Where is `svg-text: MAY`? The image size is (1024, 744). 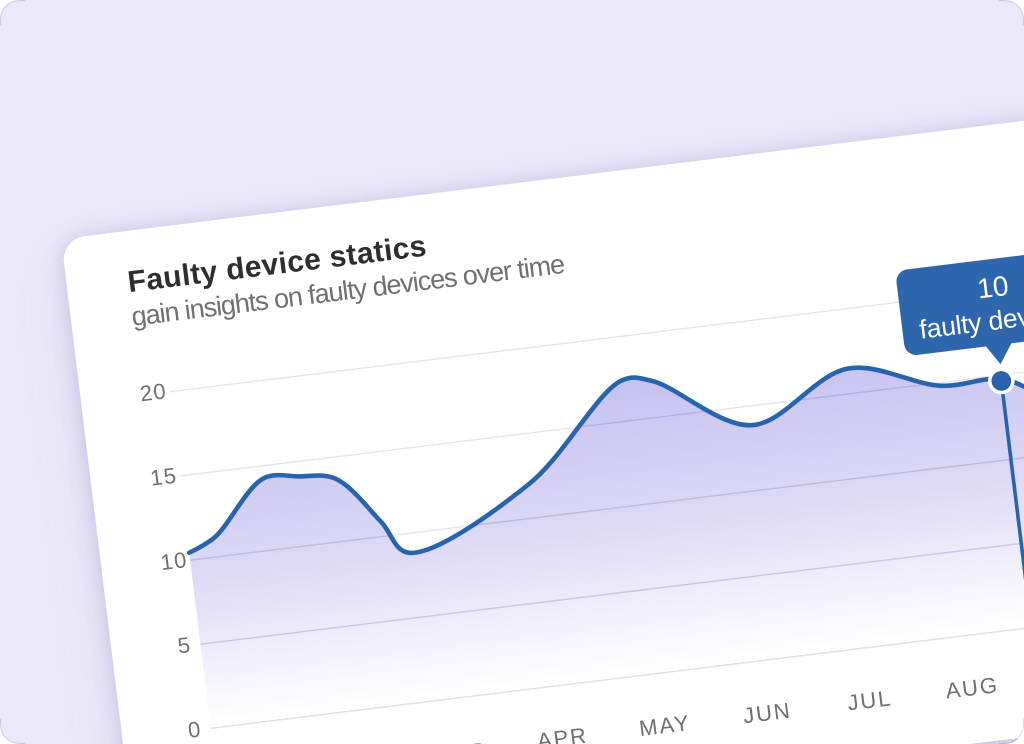
svg-text: MAY is located at coordinates (665, 724).